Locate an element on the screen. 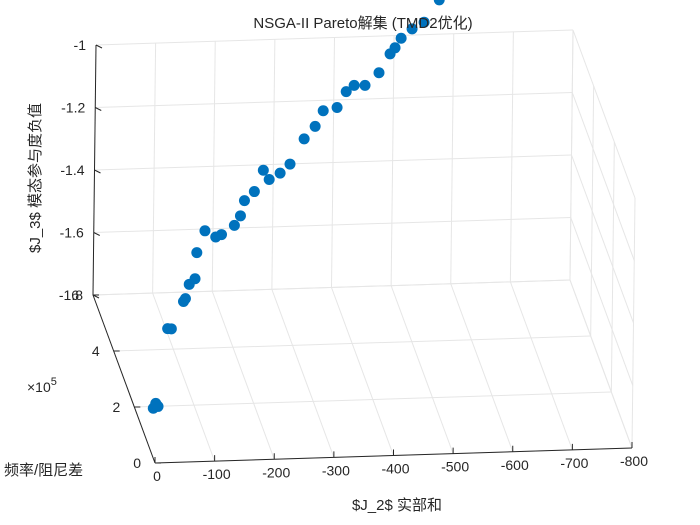  x-tick-label: -300 is located at coordinates (336, 470).